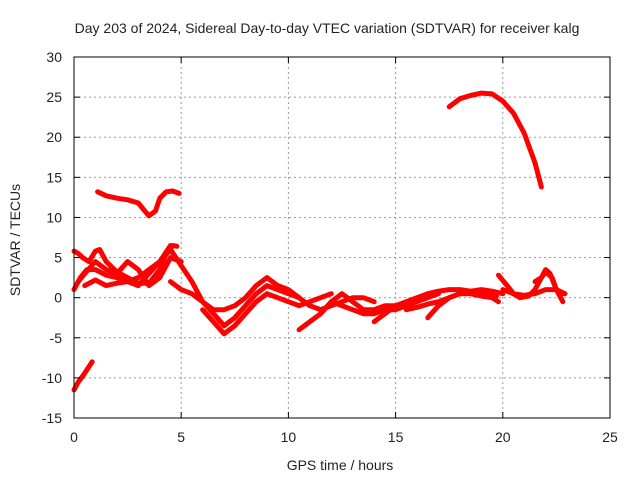 The height and width of the screenshot is (480, 640). I want to click on series-arc-b, so click(138, 203).